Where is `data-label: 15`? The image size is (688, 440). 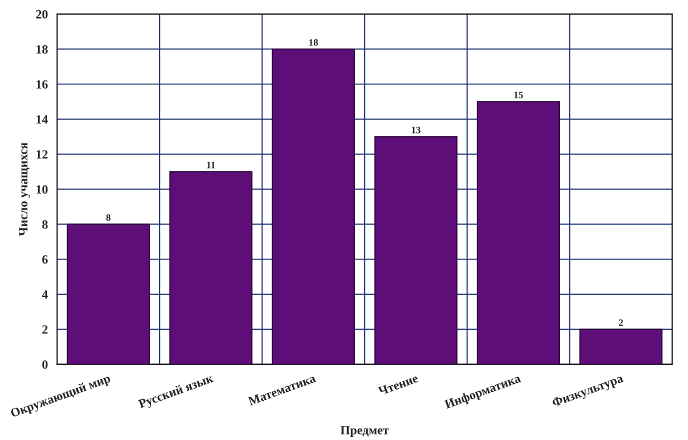
data-label: 15 is located at coordinates (518, 95).